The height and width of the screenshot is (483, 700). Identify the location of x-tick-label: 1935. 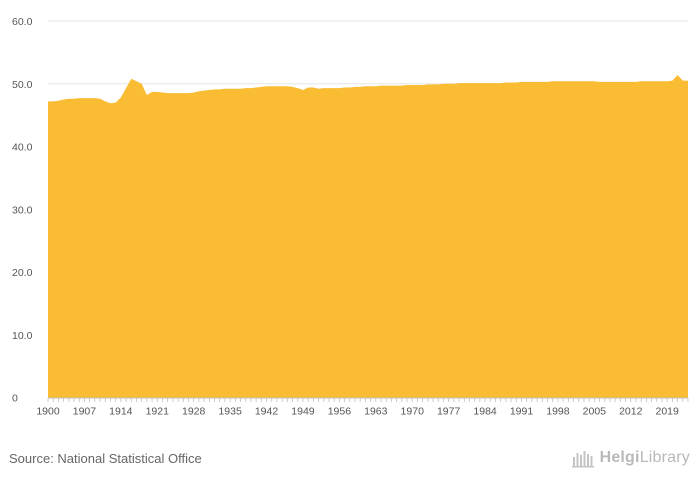
(230, 412).